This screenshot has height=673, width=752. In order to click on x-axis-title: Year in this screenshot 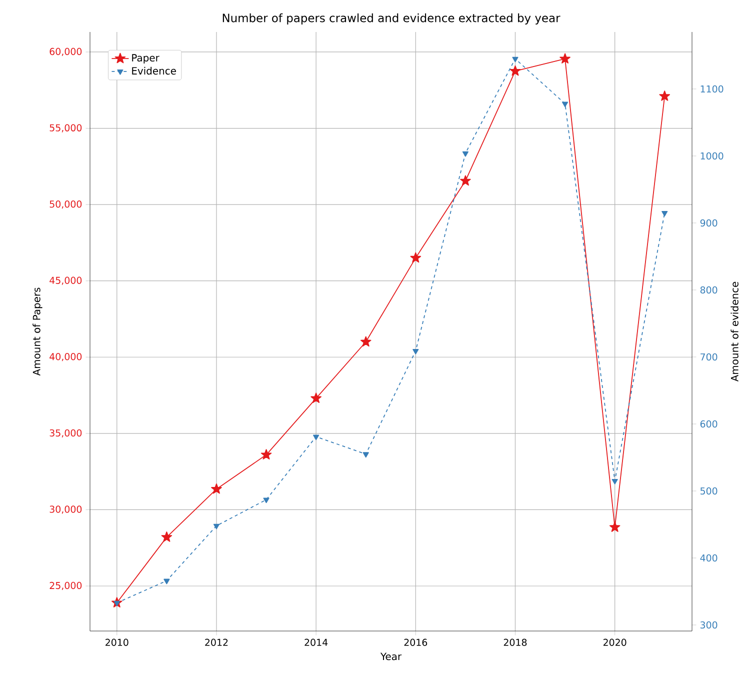, I will do `click(391, 656)`.